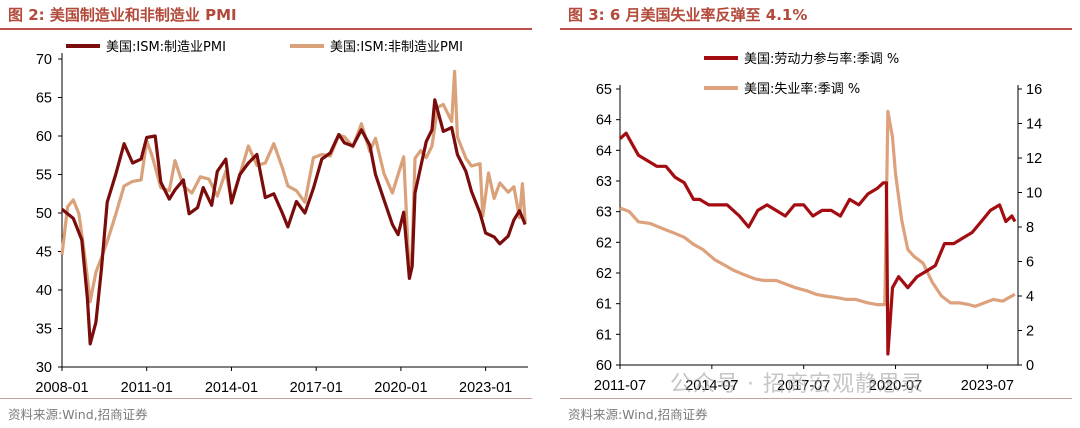 This screenshot has height=428, width=1080. What do you see at coordinates (44, 368) in the screenshot?
I see `y-tick-label: 30` at bounding box center [44, 368].